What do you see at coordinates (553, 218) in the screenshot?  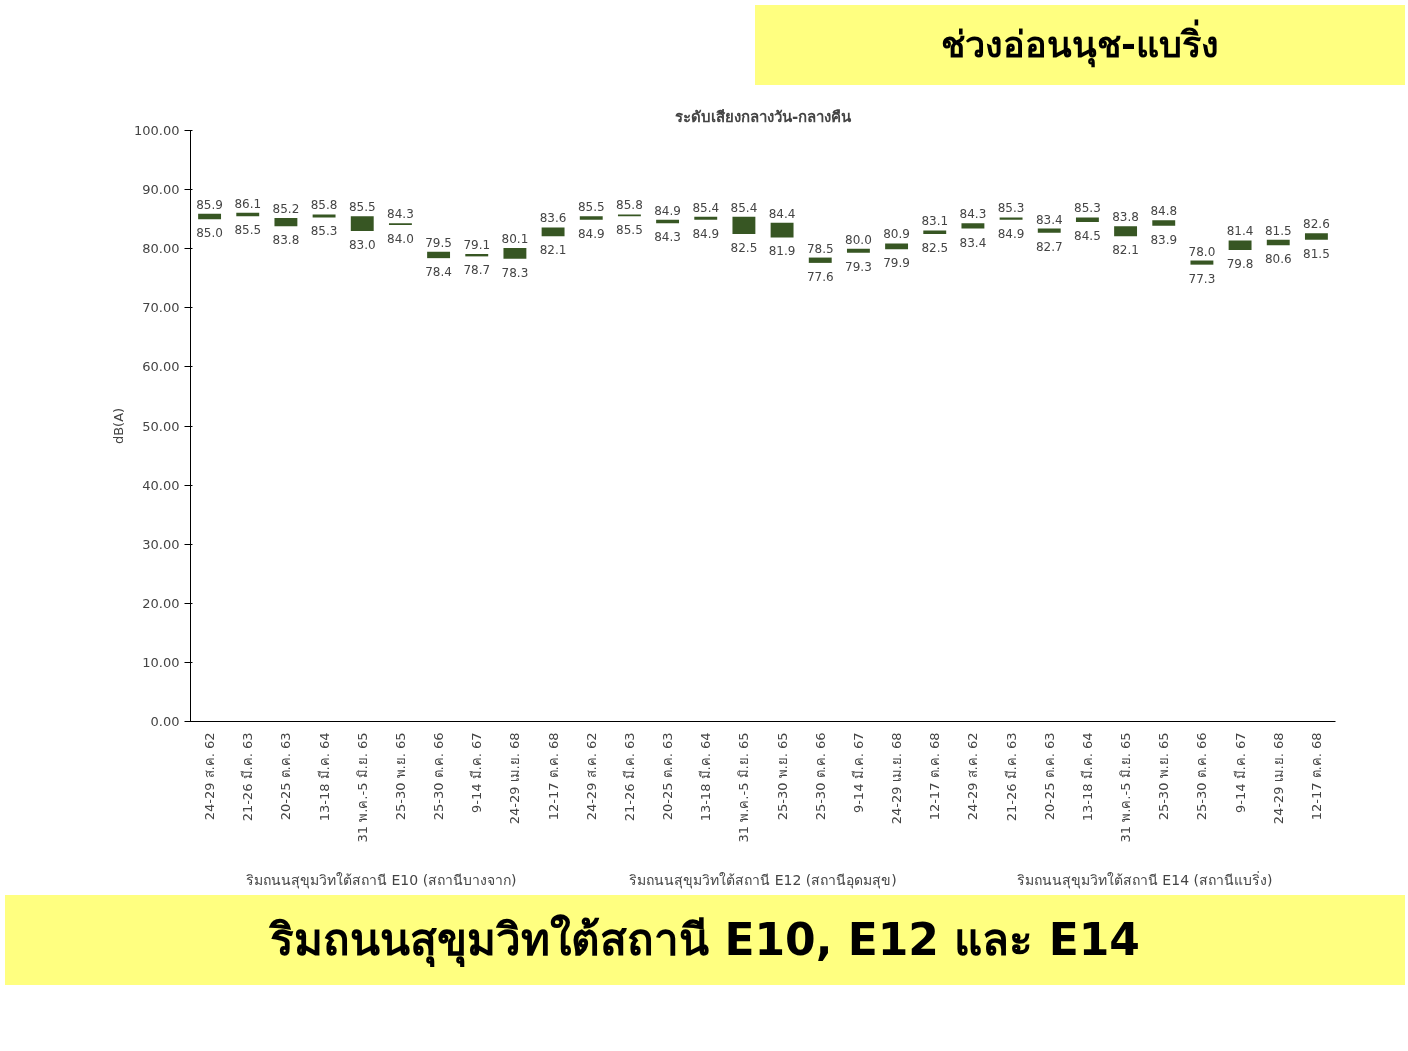 I see `data-label: 83.6` at bounding box center [553, 218].